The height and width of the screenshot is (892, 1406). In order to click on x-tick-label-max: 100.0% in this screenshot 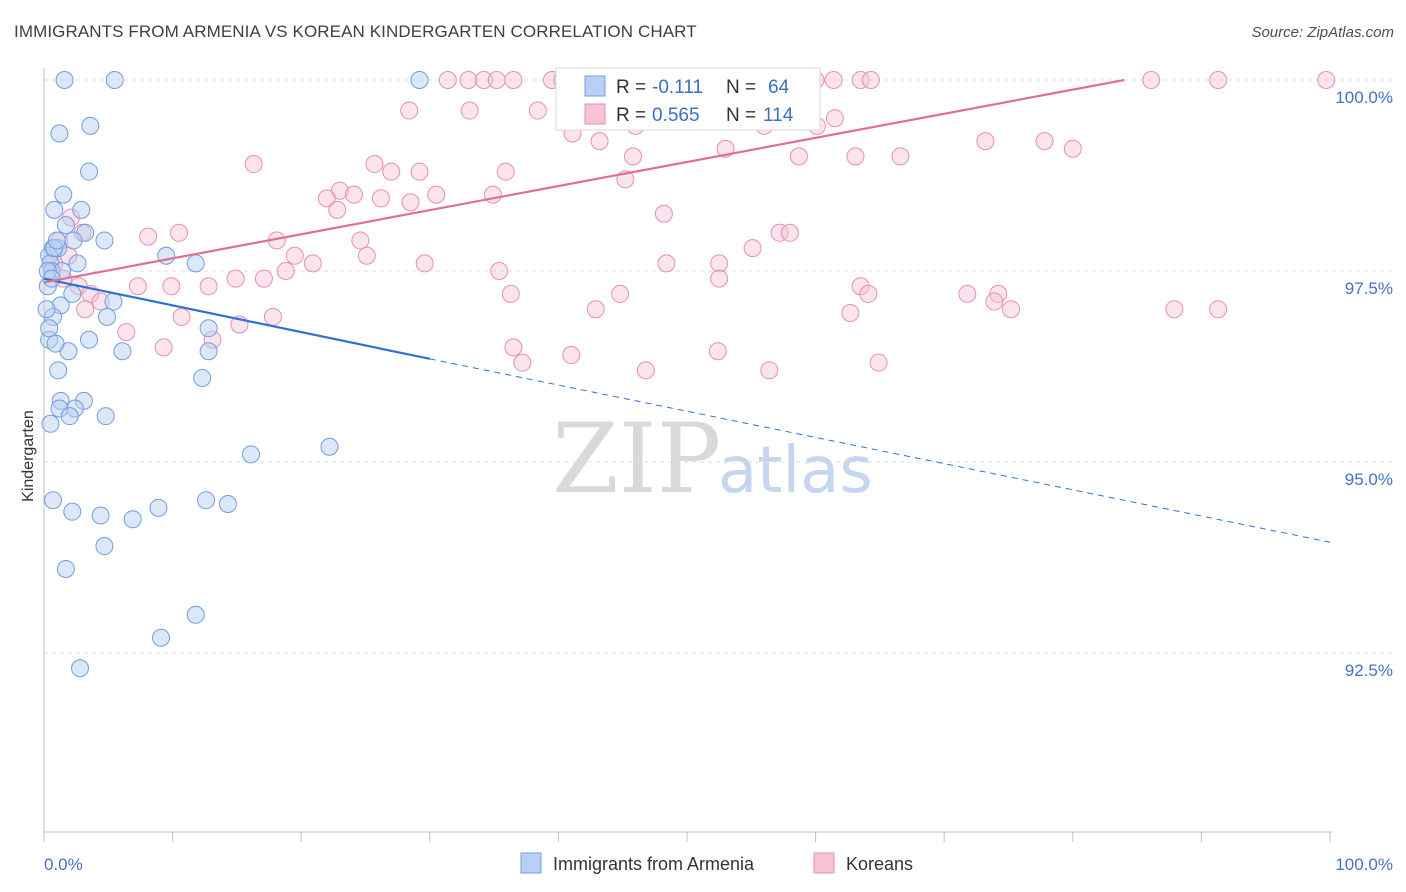, I will do `click(1364, 864)`.